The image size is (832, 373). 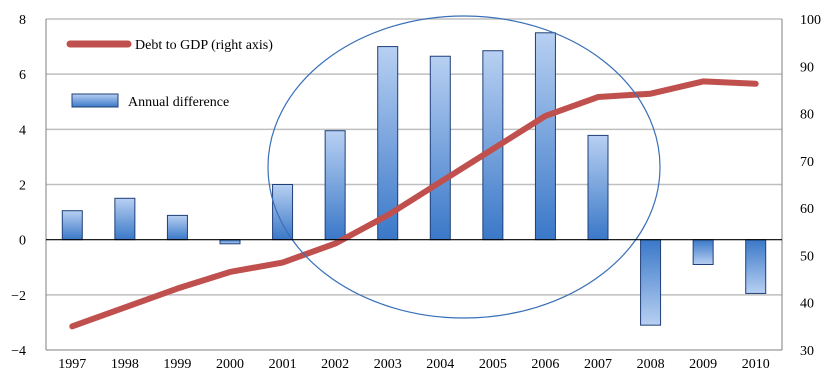 What do you see at coordinates (703, 252) in the screenshot?
I see `bar-2009` at bounding box center [703, 252].